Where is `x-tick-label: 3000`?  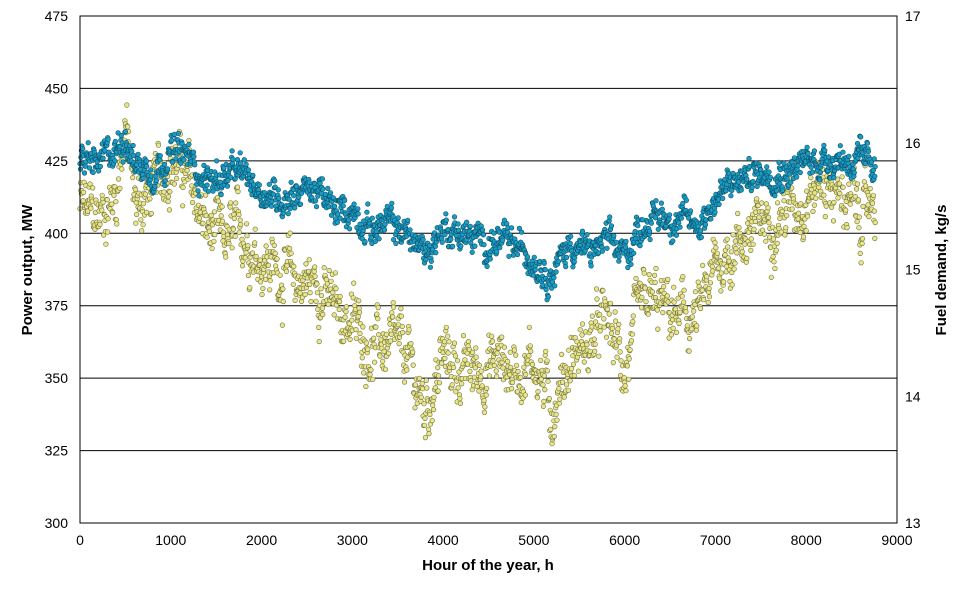
x-tick-label: 3000 is located at coordinates (352, 540).